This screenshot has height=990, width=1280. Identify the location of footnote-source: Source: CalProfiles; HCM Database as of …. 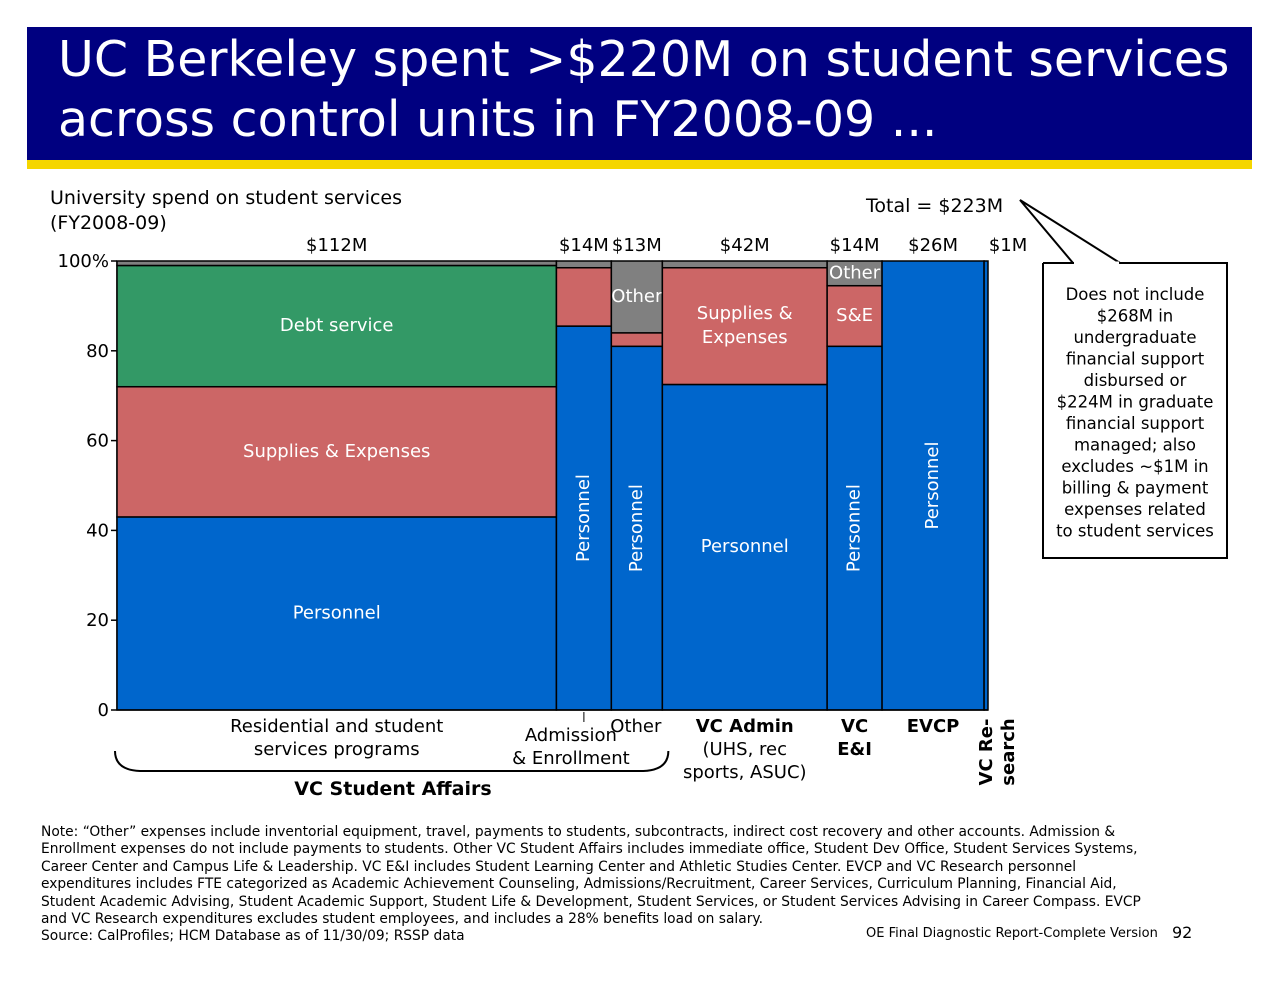
(253, 936).